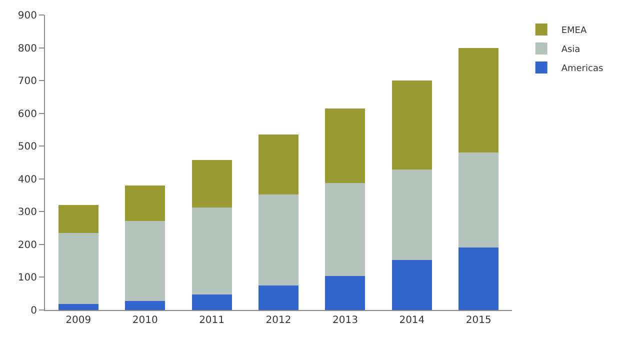  I want to click on x-tick-label: 2014, so click(412, 320).